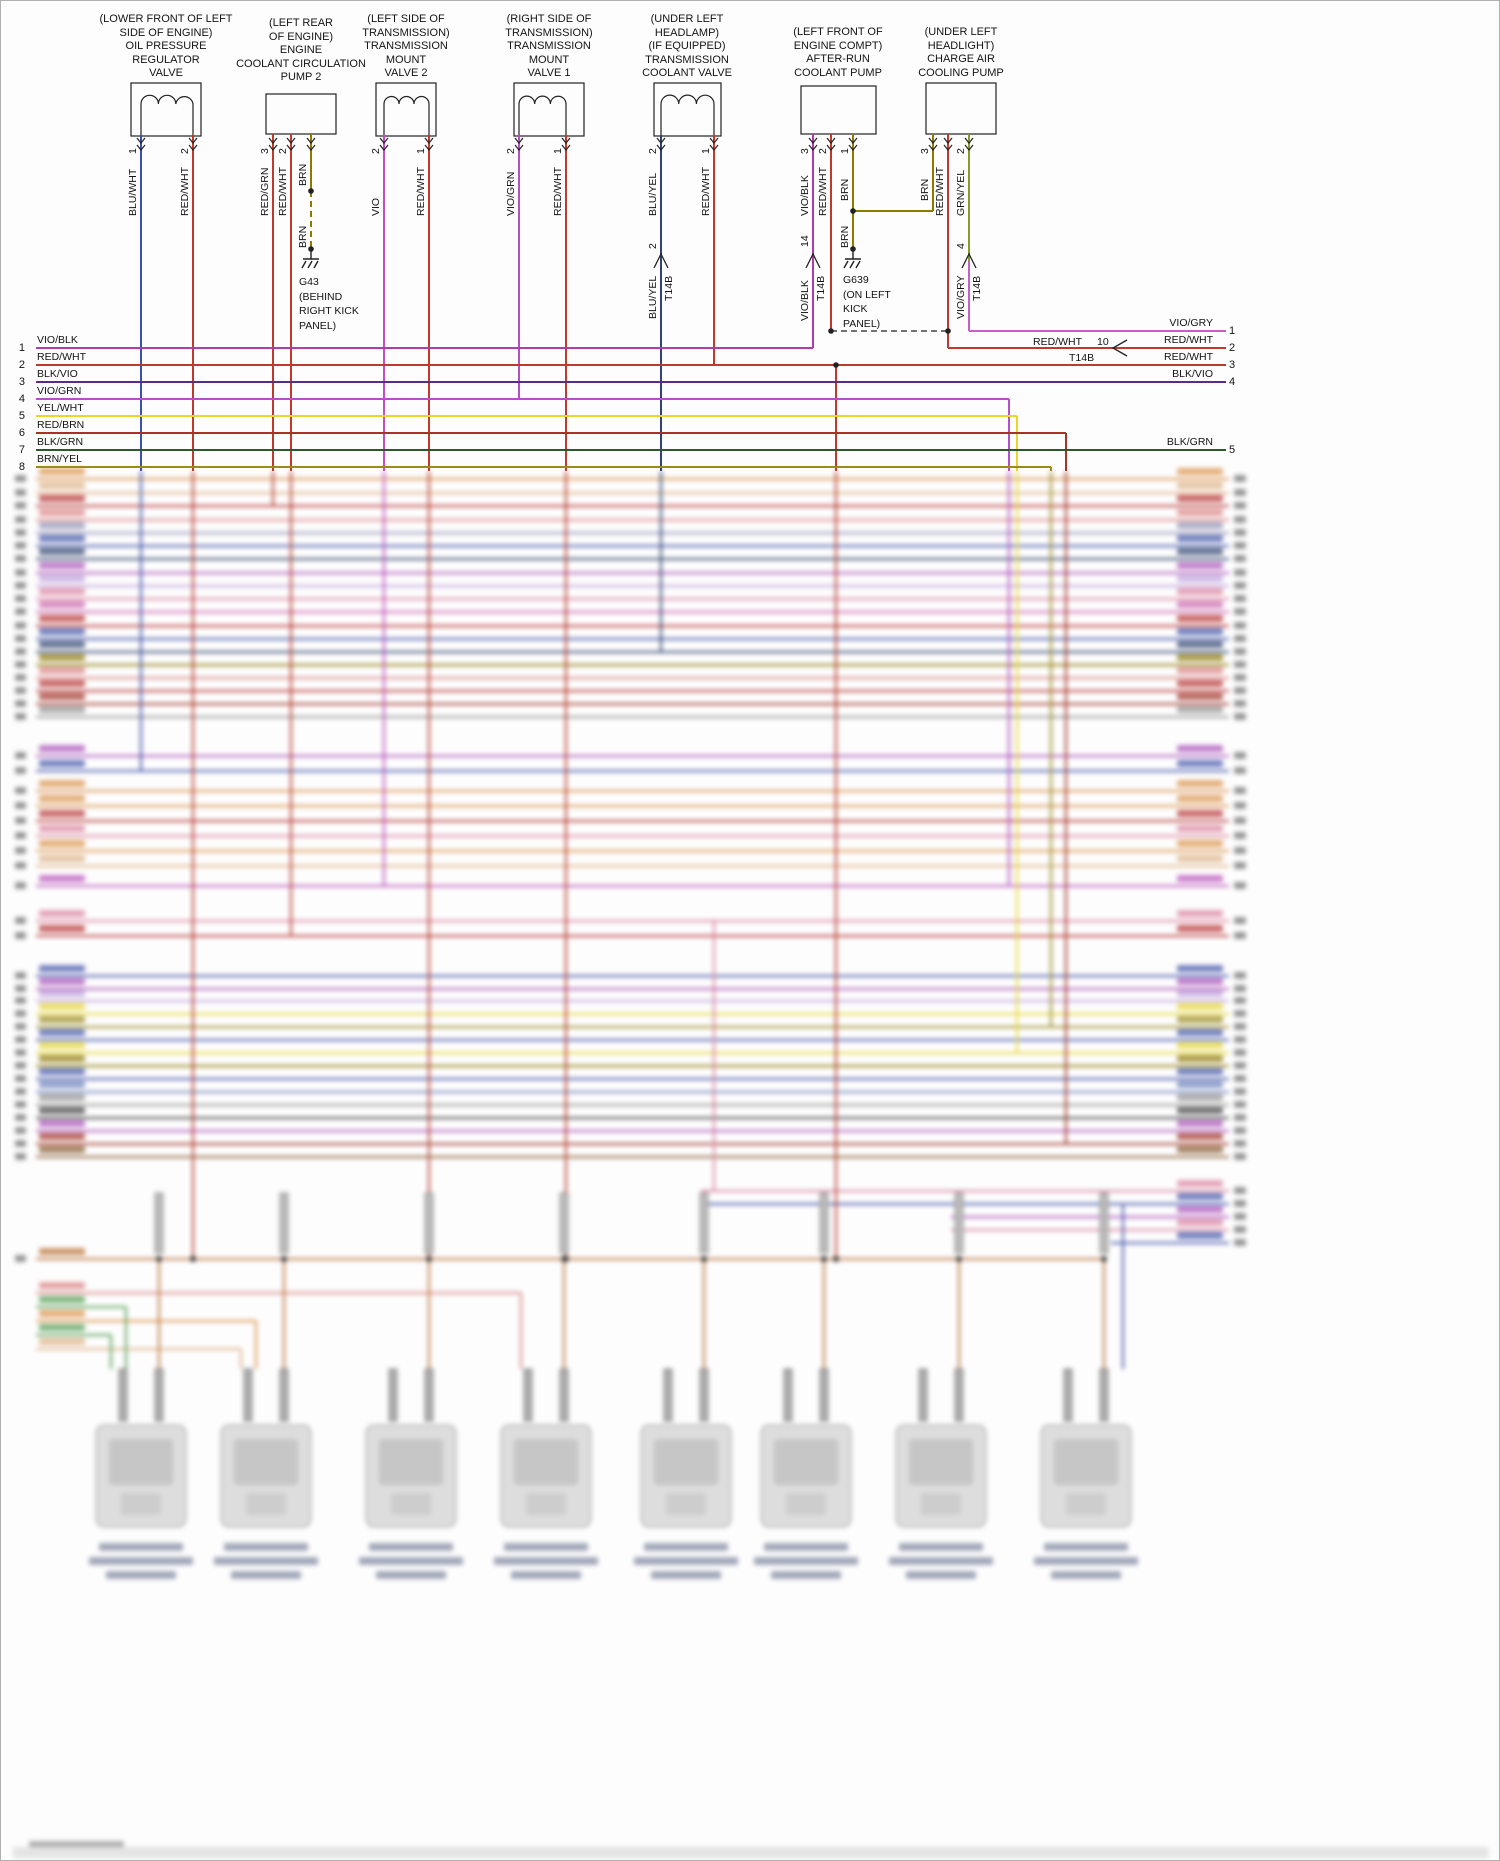 This screenshot has height=1861, width=1500. Describe the element at coordinates (376, 206) in the screenshot. I see `wire-color-label: VIO` at that location.